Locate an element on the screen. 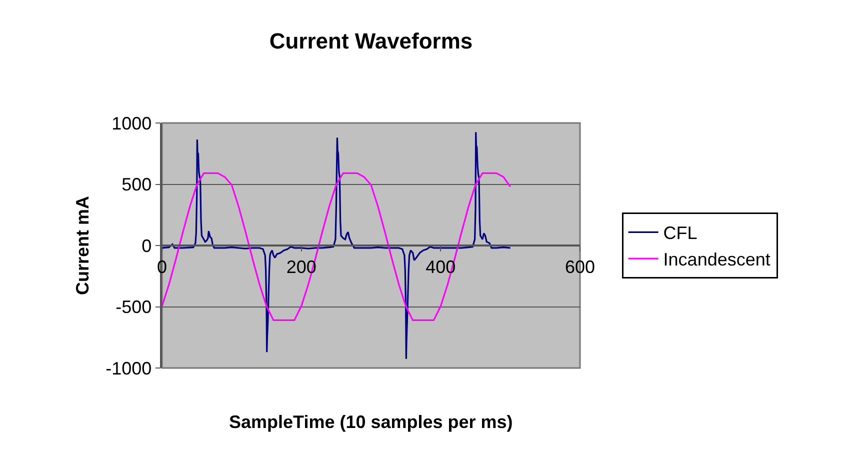 This screenshot has width=850, height=455. y-axis-title: Current mA is located at coordinates (82, 246).